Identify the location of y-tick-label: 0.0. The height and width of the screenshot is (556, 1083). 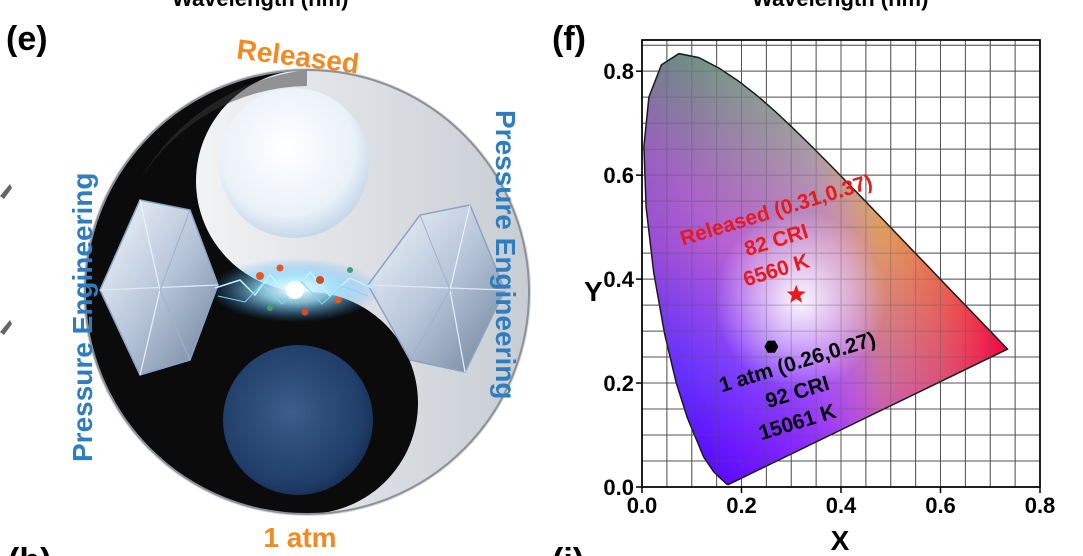
(618, 487).